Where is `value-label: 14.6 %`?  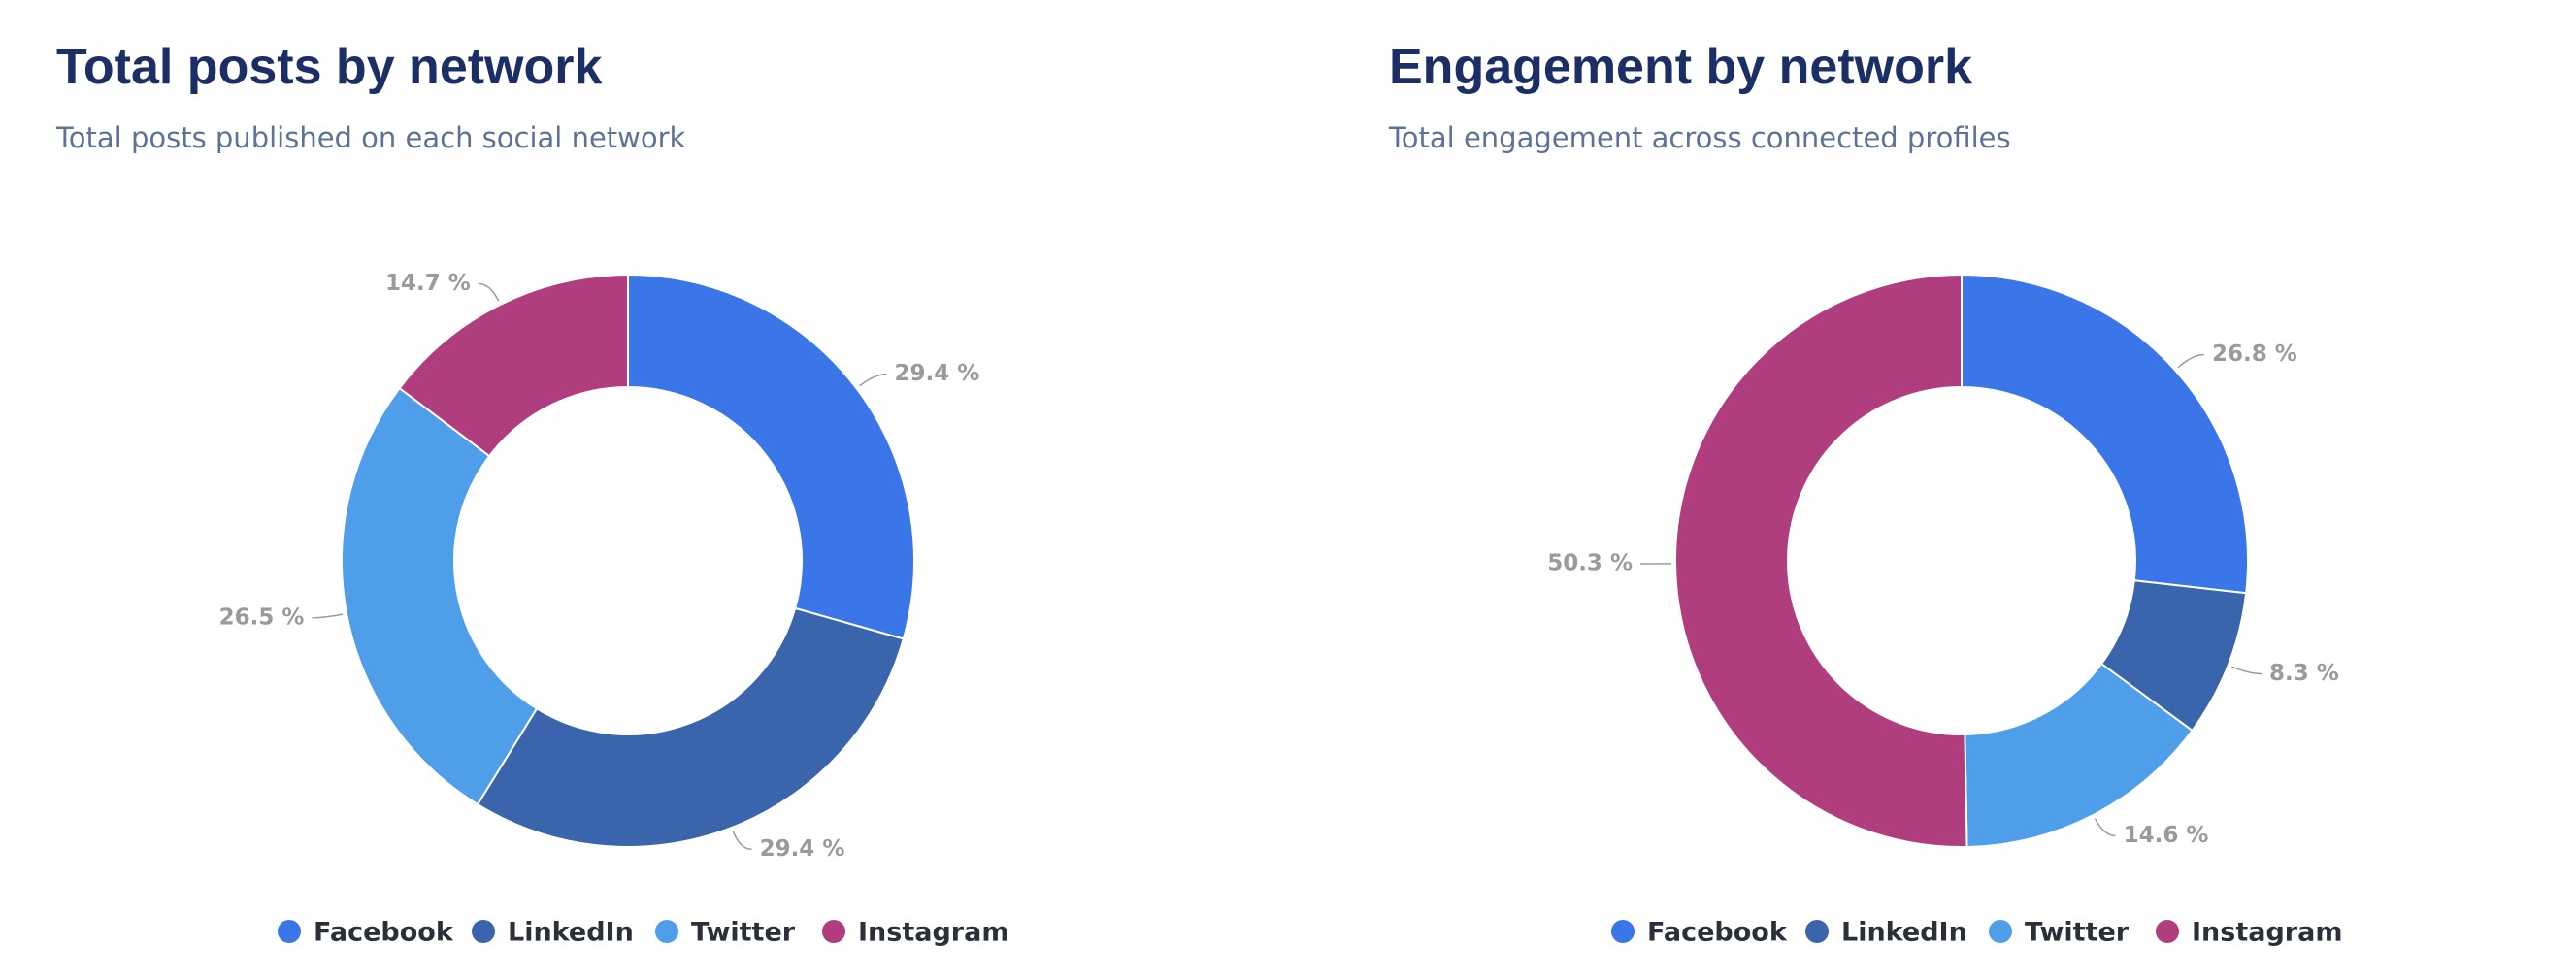 value-label: 14.6 % is located at coordinates (2166, 836).